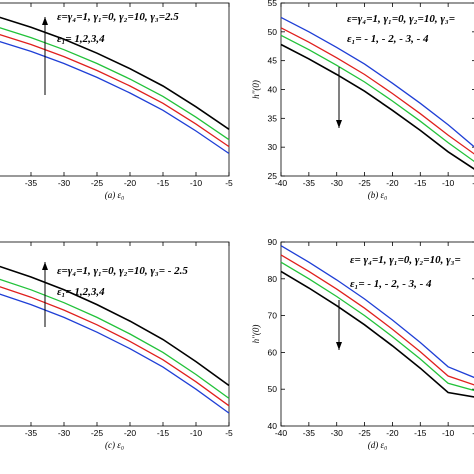 This screenshot has width=474, height=474. Describe the element at coordinates (377, 195) in the screenshot. I see `x-axis-label: (b) ε₀` at that location.